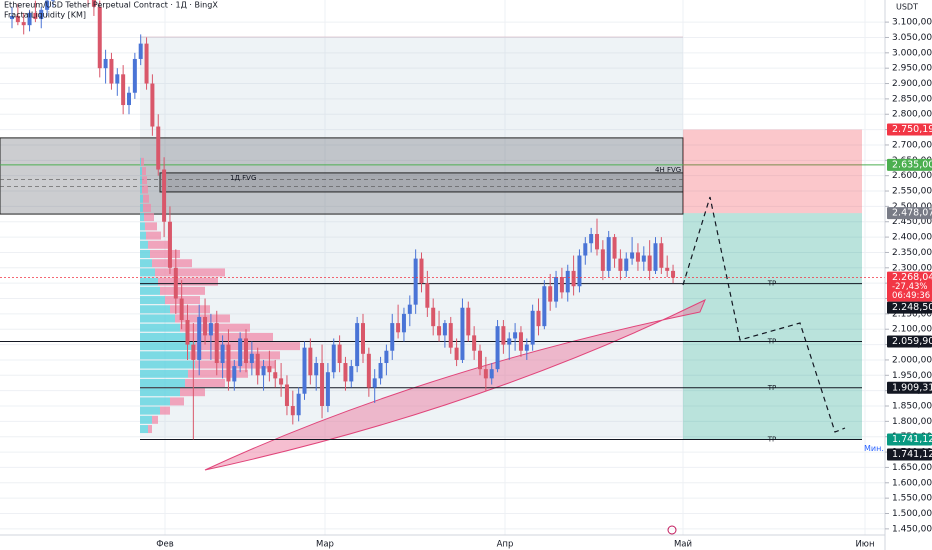  Describe the element at coordinates (683, 545) in the screenshot. I see `x-tick-label: Май` at that location.